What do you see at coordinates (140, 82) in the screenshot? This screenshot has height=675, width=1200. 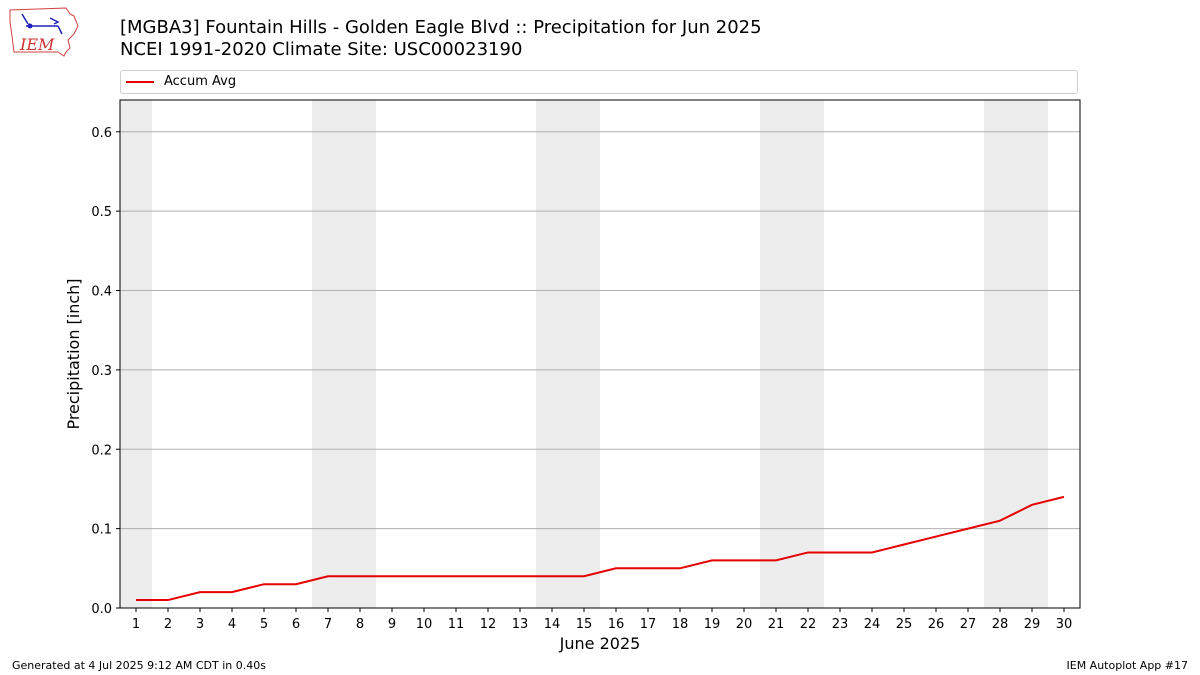 I see `legend-swatch` at bounding box center [140, 82].